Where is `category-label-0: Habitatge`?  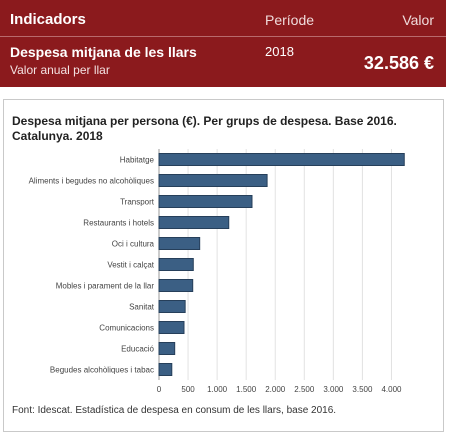
category-label-0: Habitatge is located at coordinates (137, 160).